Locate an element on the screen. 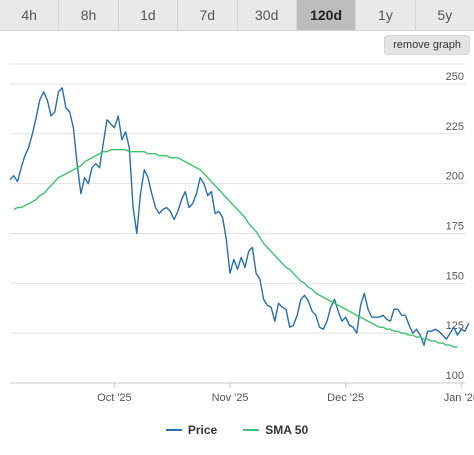 Image resolution: width=474 pixels, height=455 pixels. y-tick-label: 200 is located at coordinates (455, 177).